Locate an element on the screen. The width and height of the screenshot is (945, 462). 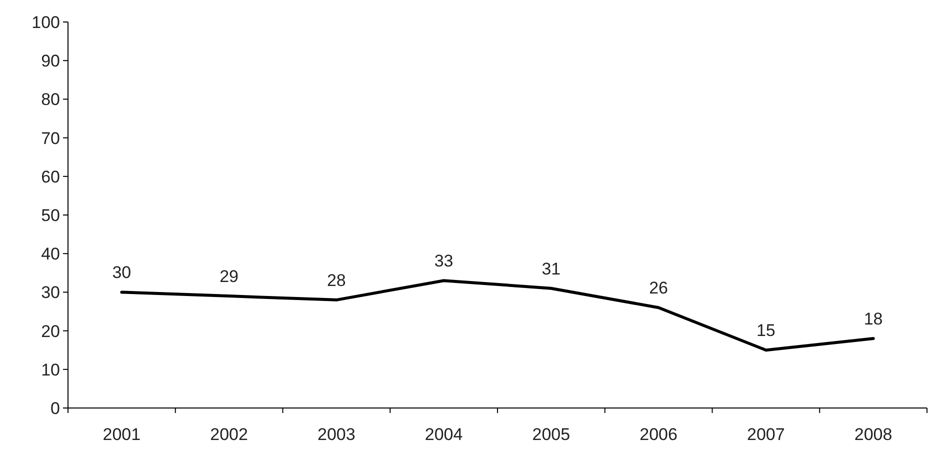
y-tick-label: 50 is located at coordinates (50, 215).